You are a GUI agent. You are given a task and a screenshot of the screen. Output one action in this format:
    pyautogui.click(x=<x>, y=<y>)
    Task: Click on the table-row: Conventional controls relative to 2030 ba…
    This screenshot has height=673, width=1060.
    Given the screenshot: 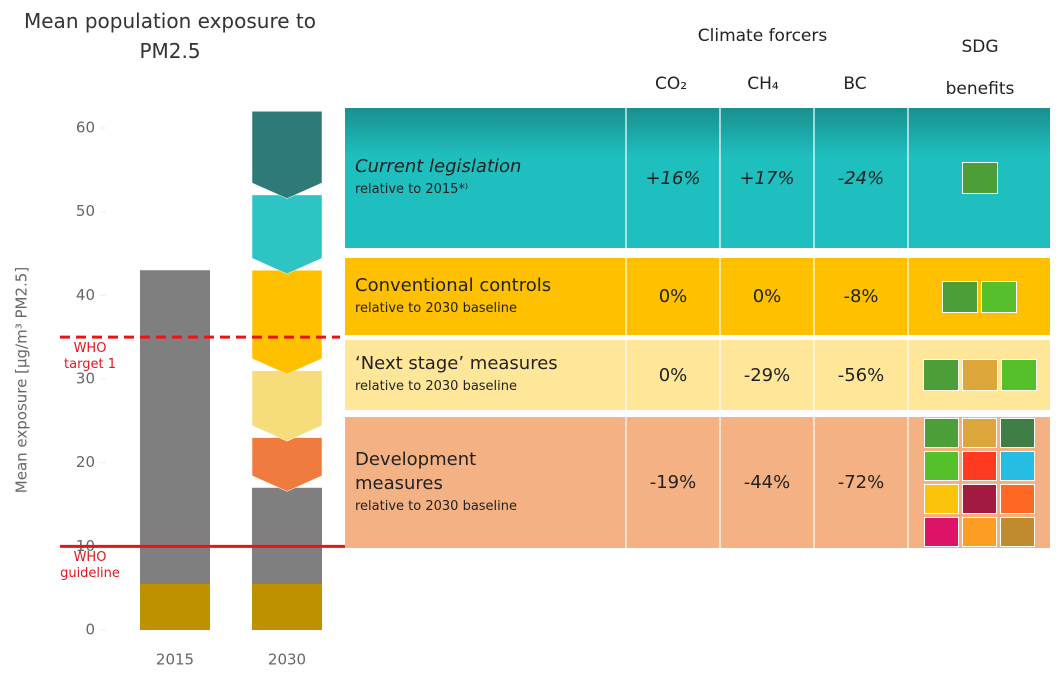 What is the action you would take?
    pyautogui.click(x=697, y=296)
    